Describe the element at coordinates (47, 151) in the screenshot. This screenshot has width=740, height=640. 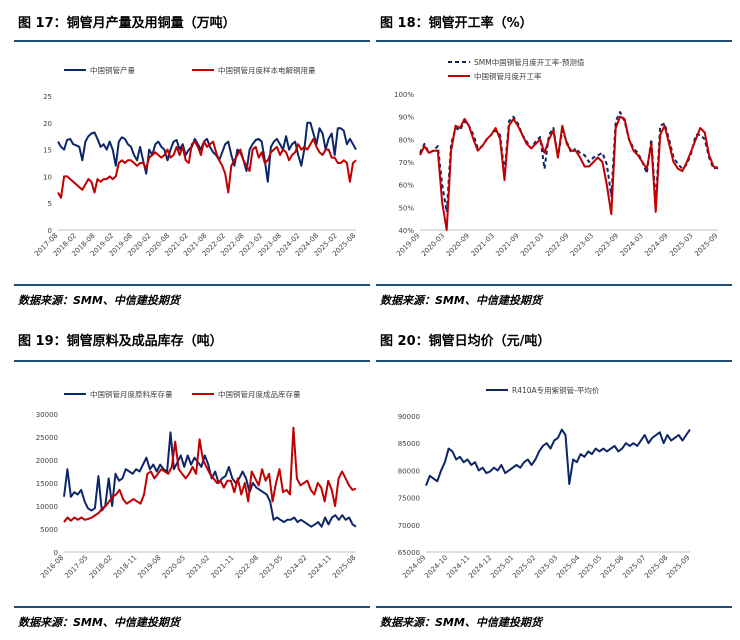
I see `y-tick-label: 15` at that location.